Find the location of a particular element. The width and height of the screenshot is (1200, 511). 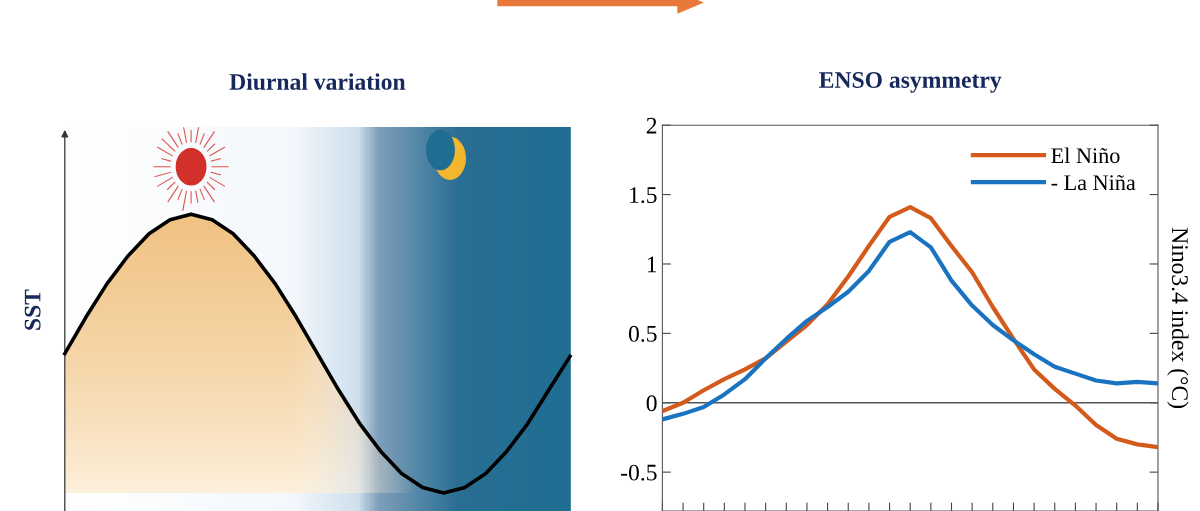

y-axis-title: SST is located at coordinates (32, 309).